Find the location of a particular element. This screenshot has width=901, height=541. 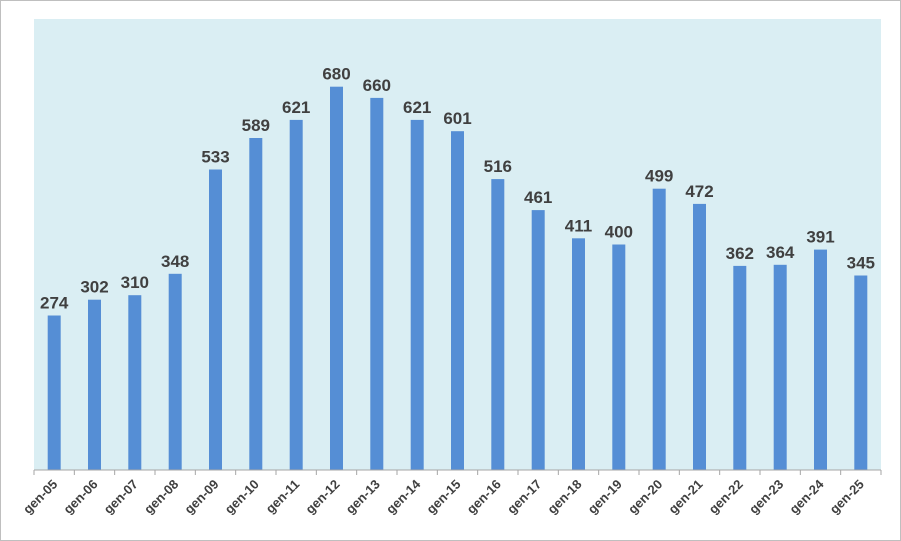

data-label-gen-09: 533 is located at coordinates (215, 157).